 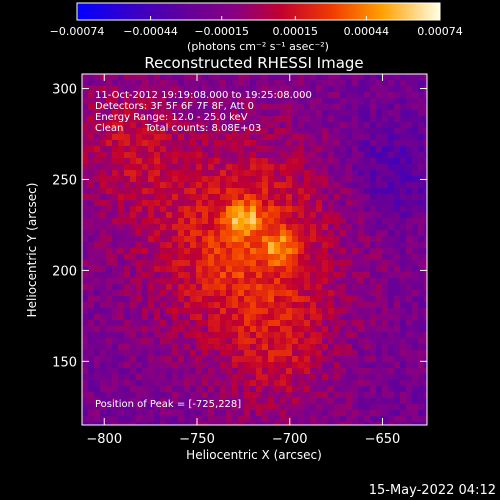 I want to click on colorbar-tick-label: 0.00015, so click(x=296, y=31).